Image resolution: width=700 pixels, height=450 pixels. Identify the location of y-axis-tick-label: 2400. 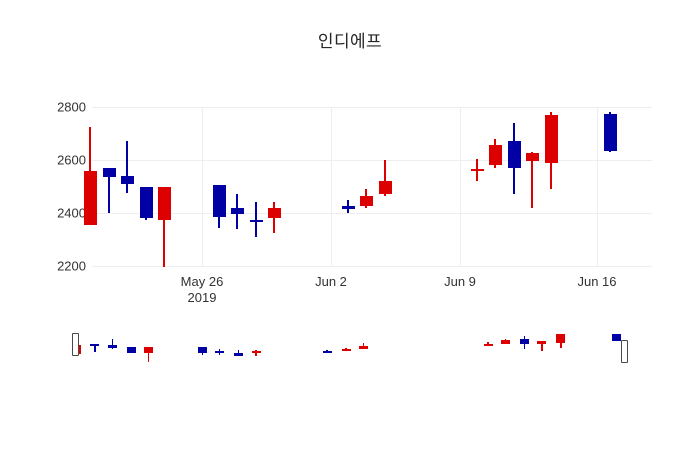
(71, 213).